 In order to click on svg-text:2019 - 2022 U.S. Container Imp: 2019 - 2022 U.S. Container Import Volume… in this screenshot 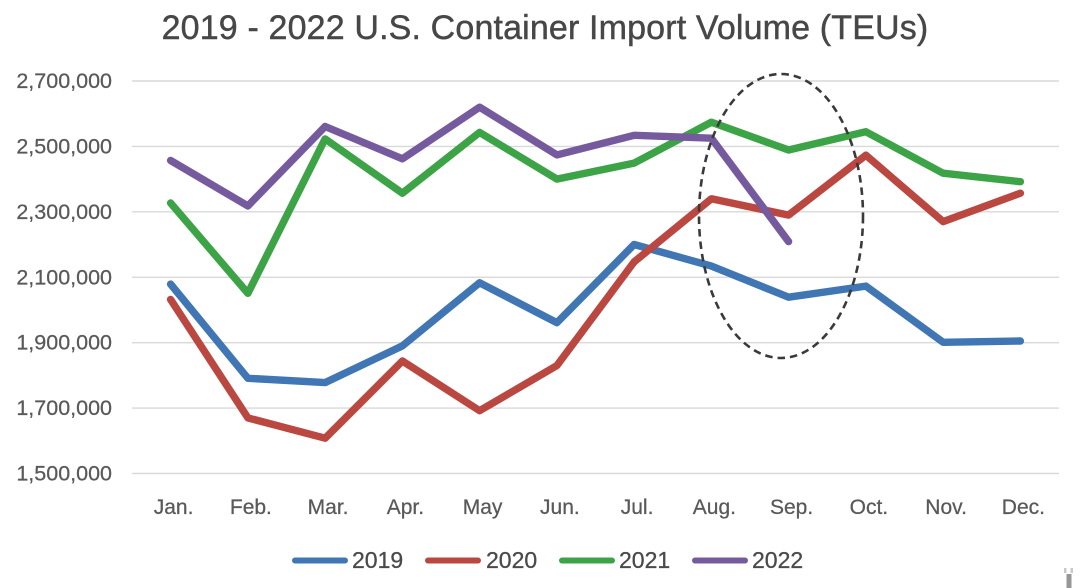, I will do `click(545, 28)`.